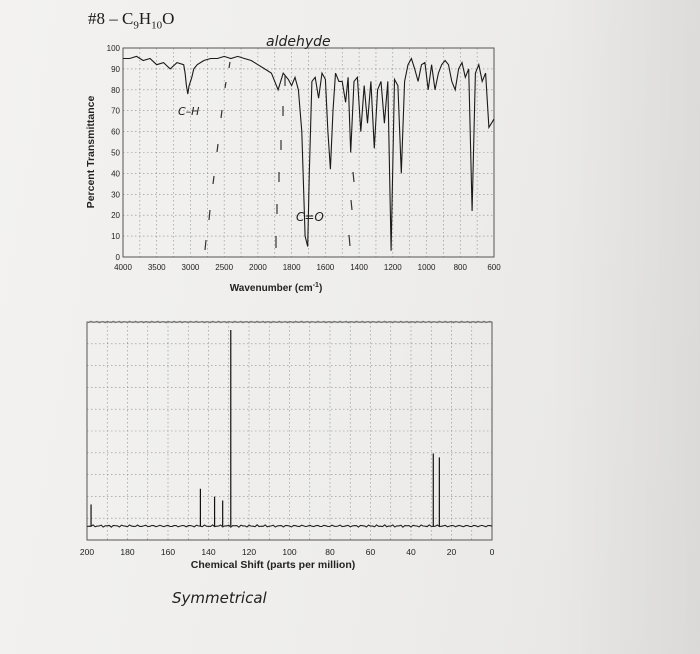 The image size is (700, 654). I want to click on nmr-x-tick-6: 80, so click(330, 552).